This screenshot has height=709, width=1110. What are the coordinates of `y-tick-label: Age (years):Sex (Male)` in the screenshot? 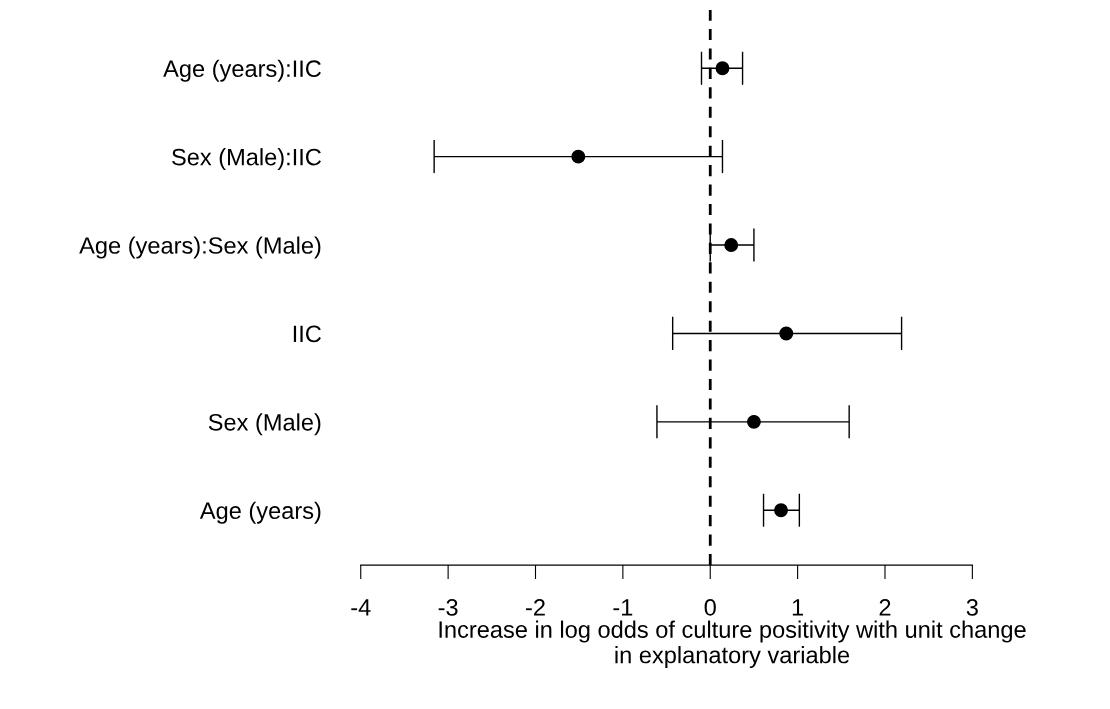 It's located at (200, 247).